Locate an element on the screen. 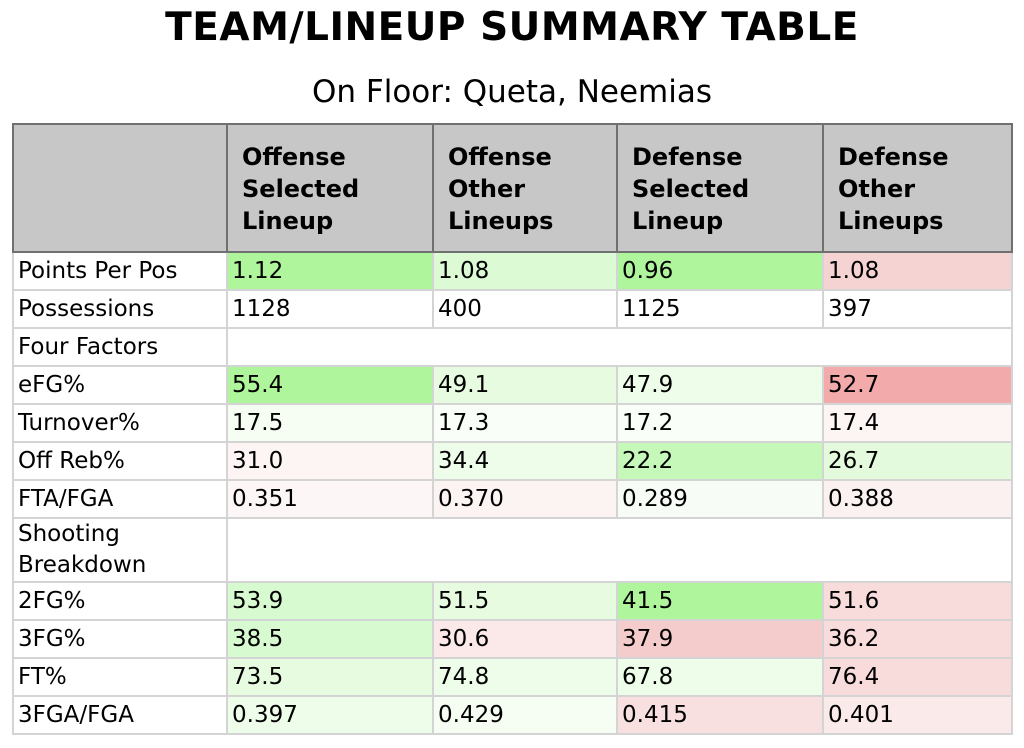  table-row: Possessions 1128 400 1125 397 is located at coordinates (512, 309).